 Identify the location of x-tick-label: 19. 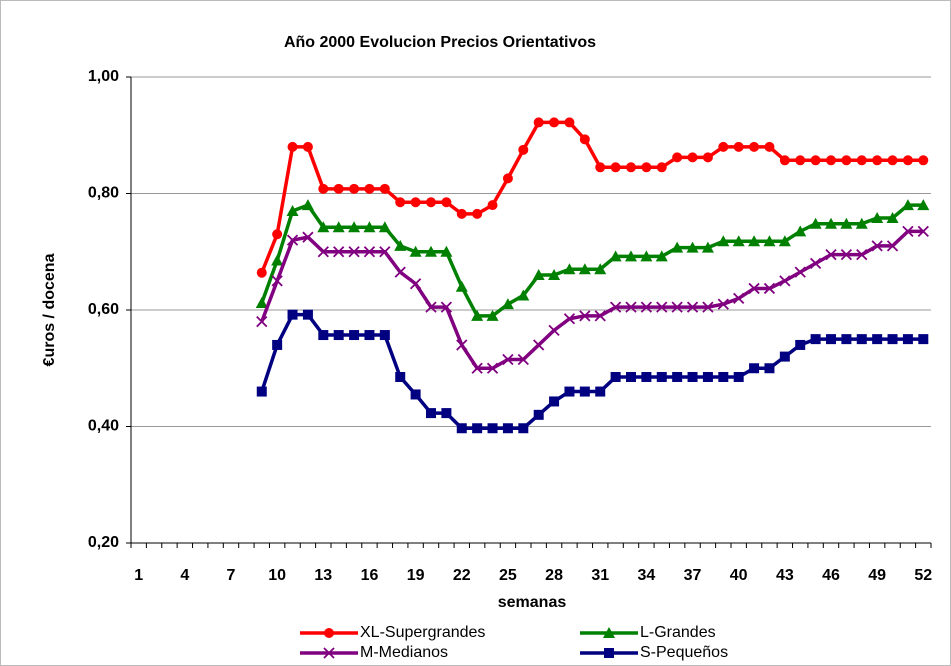
(416, 575).